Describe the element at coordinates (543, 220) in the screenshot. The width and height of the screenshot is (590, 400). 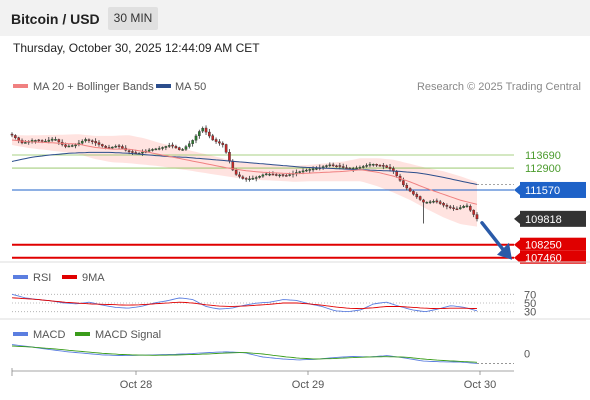
I see `current-price-label: 109818` at that location.